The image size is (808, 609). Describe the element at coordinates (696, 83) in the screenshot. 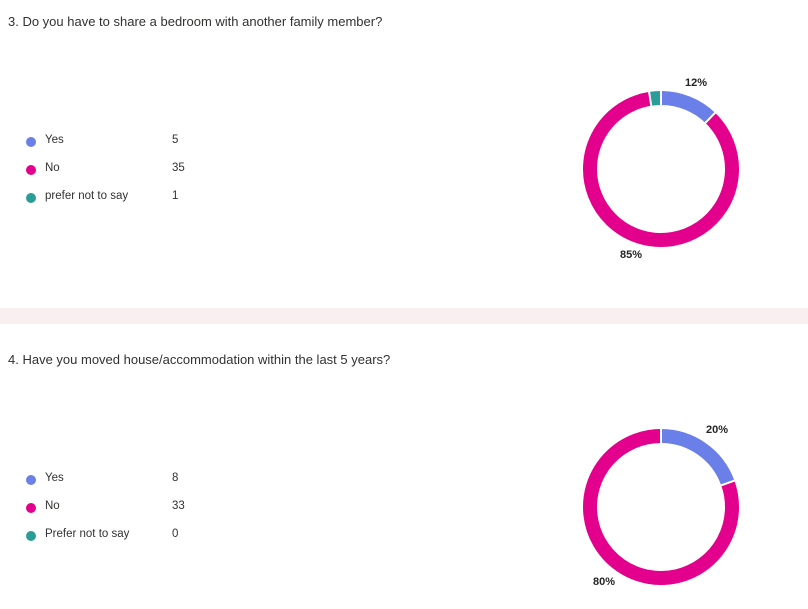

I see `data-label-yes: 12%` at that location.